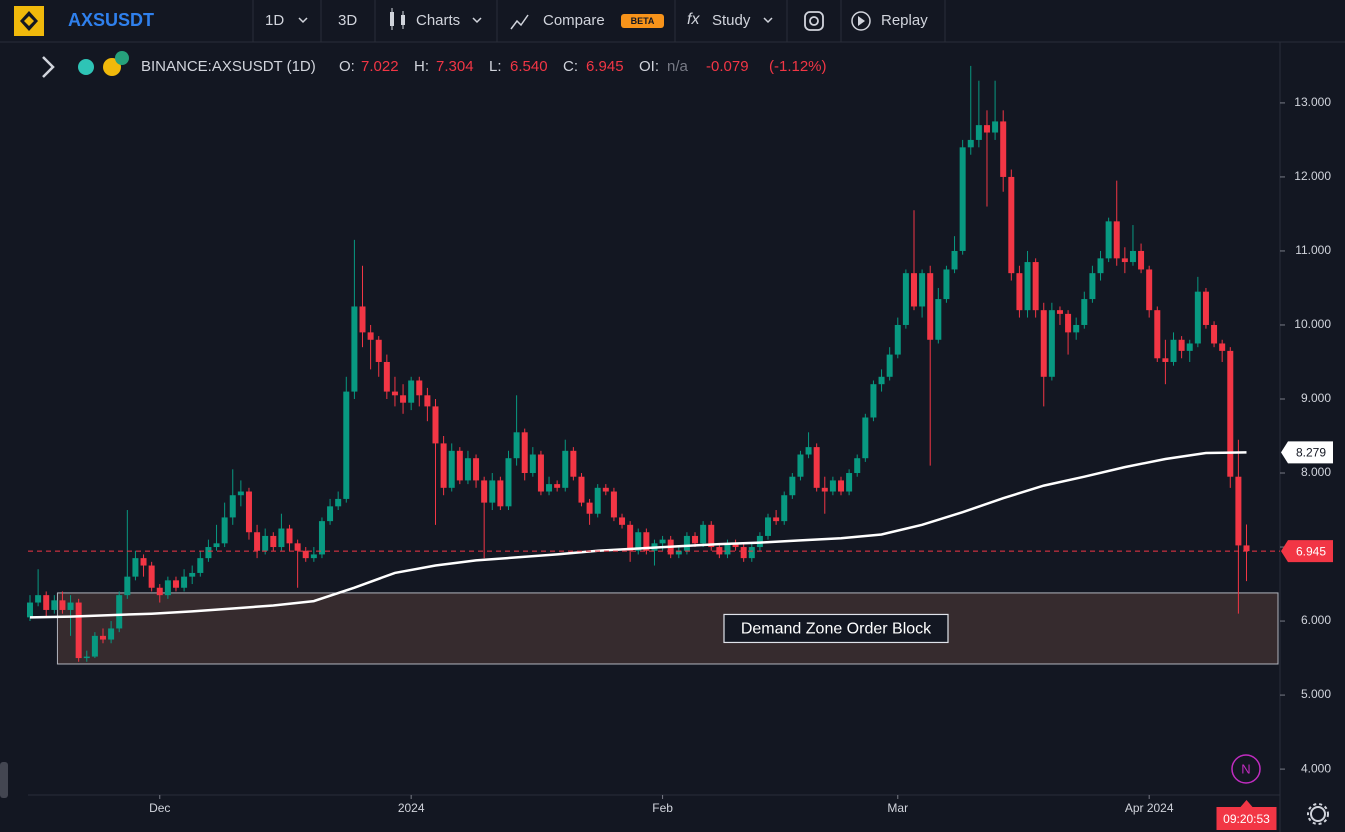  What do you see at coordinates (570, 66) in the screenshot?
I see `legend-label: C:` at bounding box center [570, 66].